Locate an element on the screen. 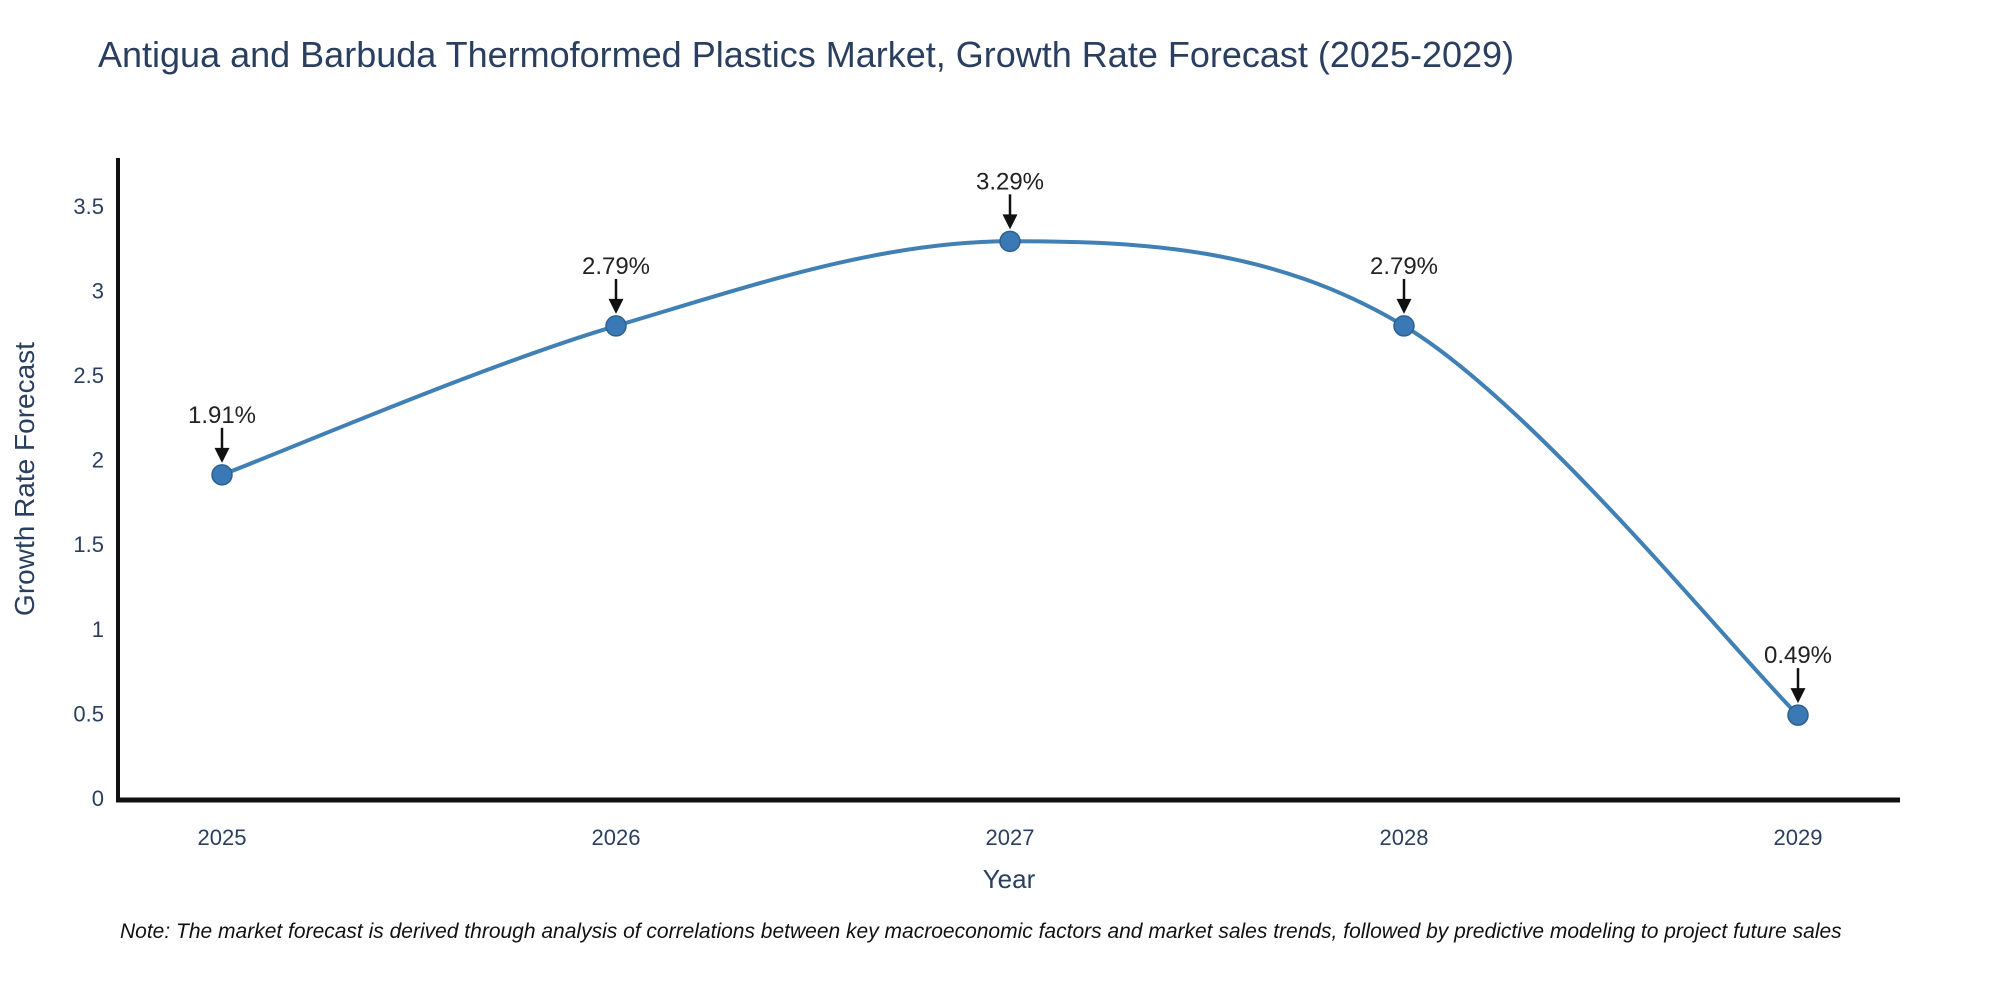 This screenshot has height=1000, width=2000. y-tick-label: 3.5 is located at coordinates (88, 206).